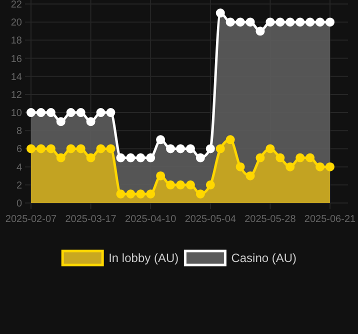  What do you see at coordinates (16, 5) in the screenshot?
I see `y-tick-label: 22` at bounding box center [16, 5].